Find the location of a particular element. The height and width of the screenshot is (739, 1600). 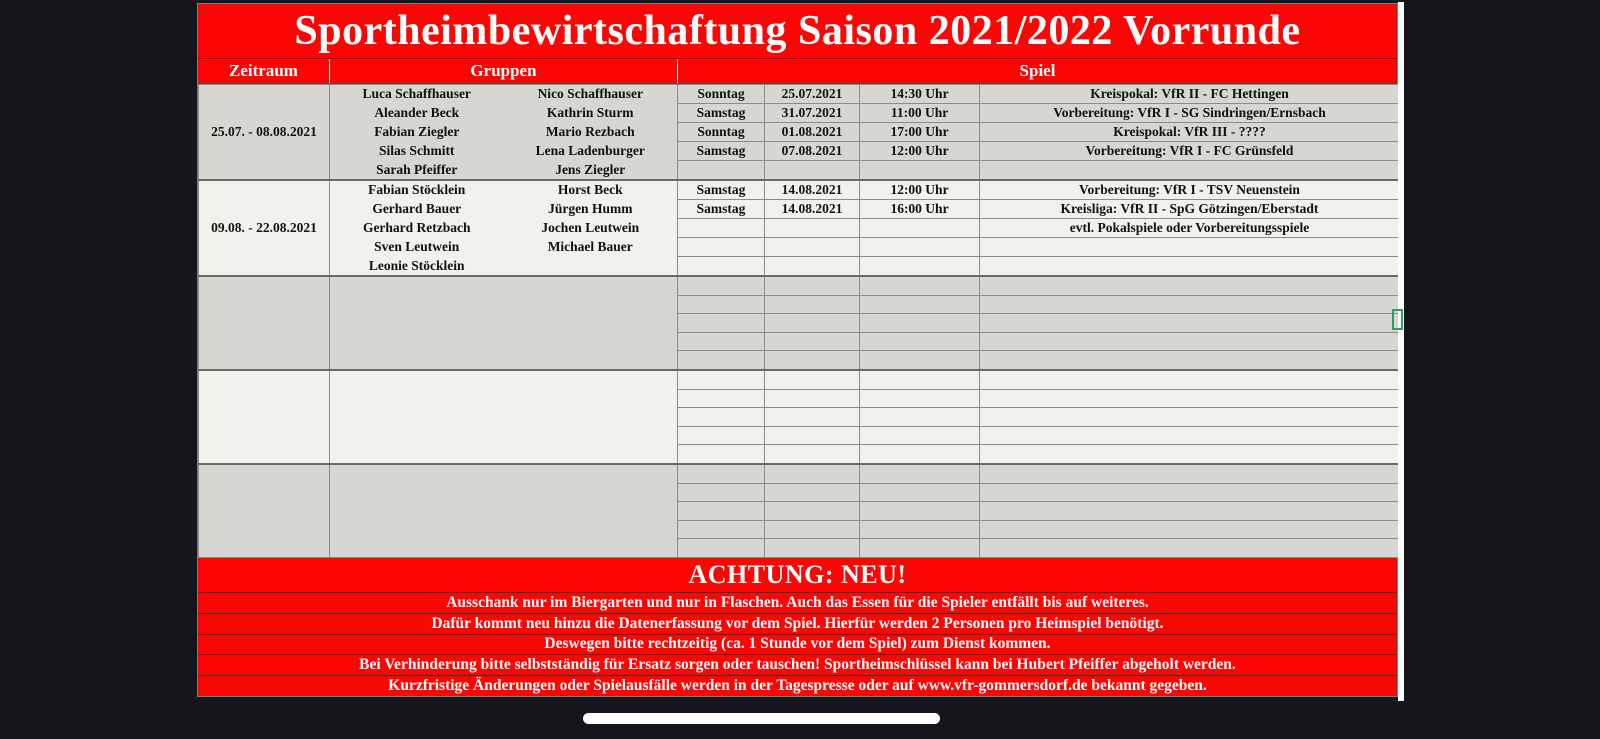

zeitraum-cell: 25.07. - 08.08.2021 is located at coordinates (264, 132).